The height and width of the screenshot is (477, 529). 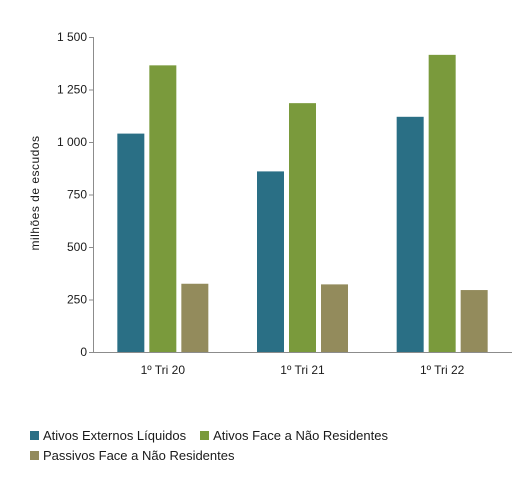 I want to click on legend-swatch-ativos-externos, so click(x=34, y=435).